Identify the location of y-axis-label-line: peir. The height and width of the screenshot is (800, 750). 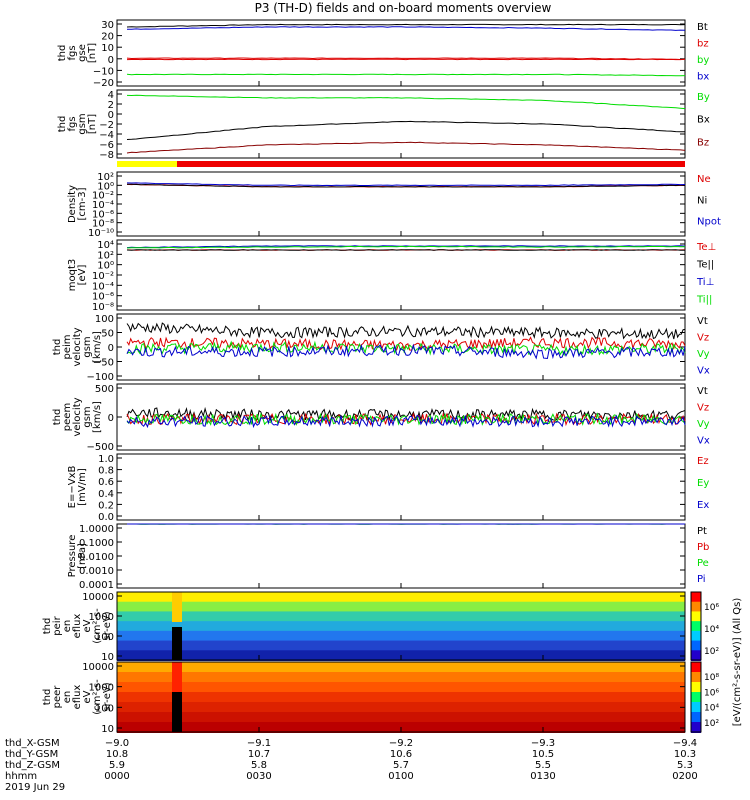
(57, 625).